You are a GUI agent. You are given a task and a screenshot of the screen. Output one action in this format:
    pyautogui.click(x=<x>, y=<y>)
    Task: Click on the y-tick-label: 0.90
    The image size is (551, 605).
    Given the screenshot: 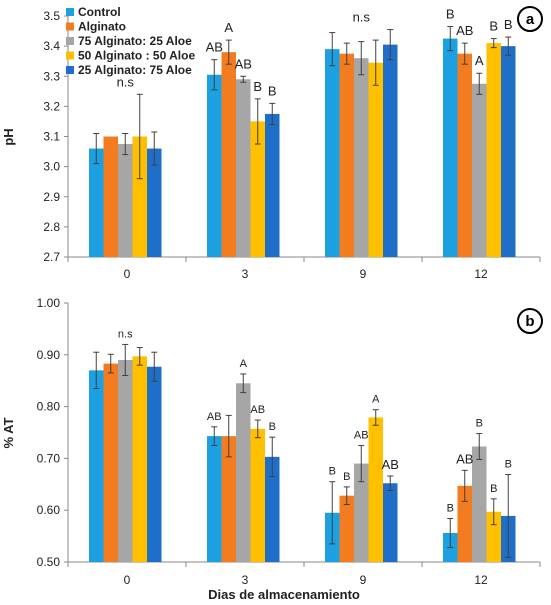 What is the action you would take?
    pyautogui.click(x=49, y=355)
    